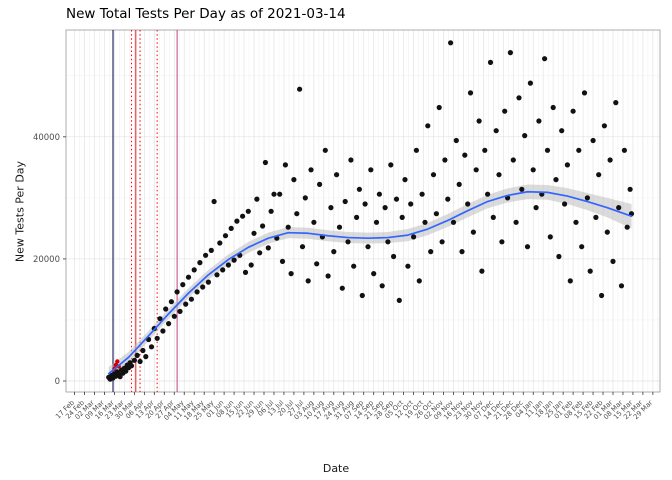  I want to click on y-axis-title: New Tests Per Day, so click(20, 211).